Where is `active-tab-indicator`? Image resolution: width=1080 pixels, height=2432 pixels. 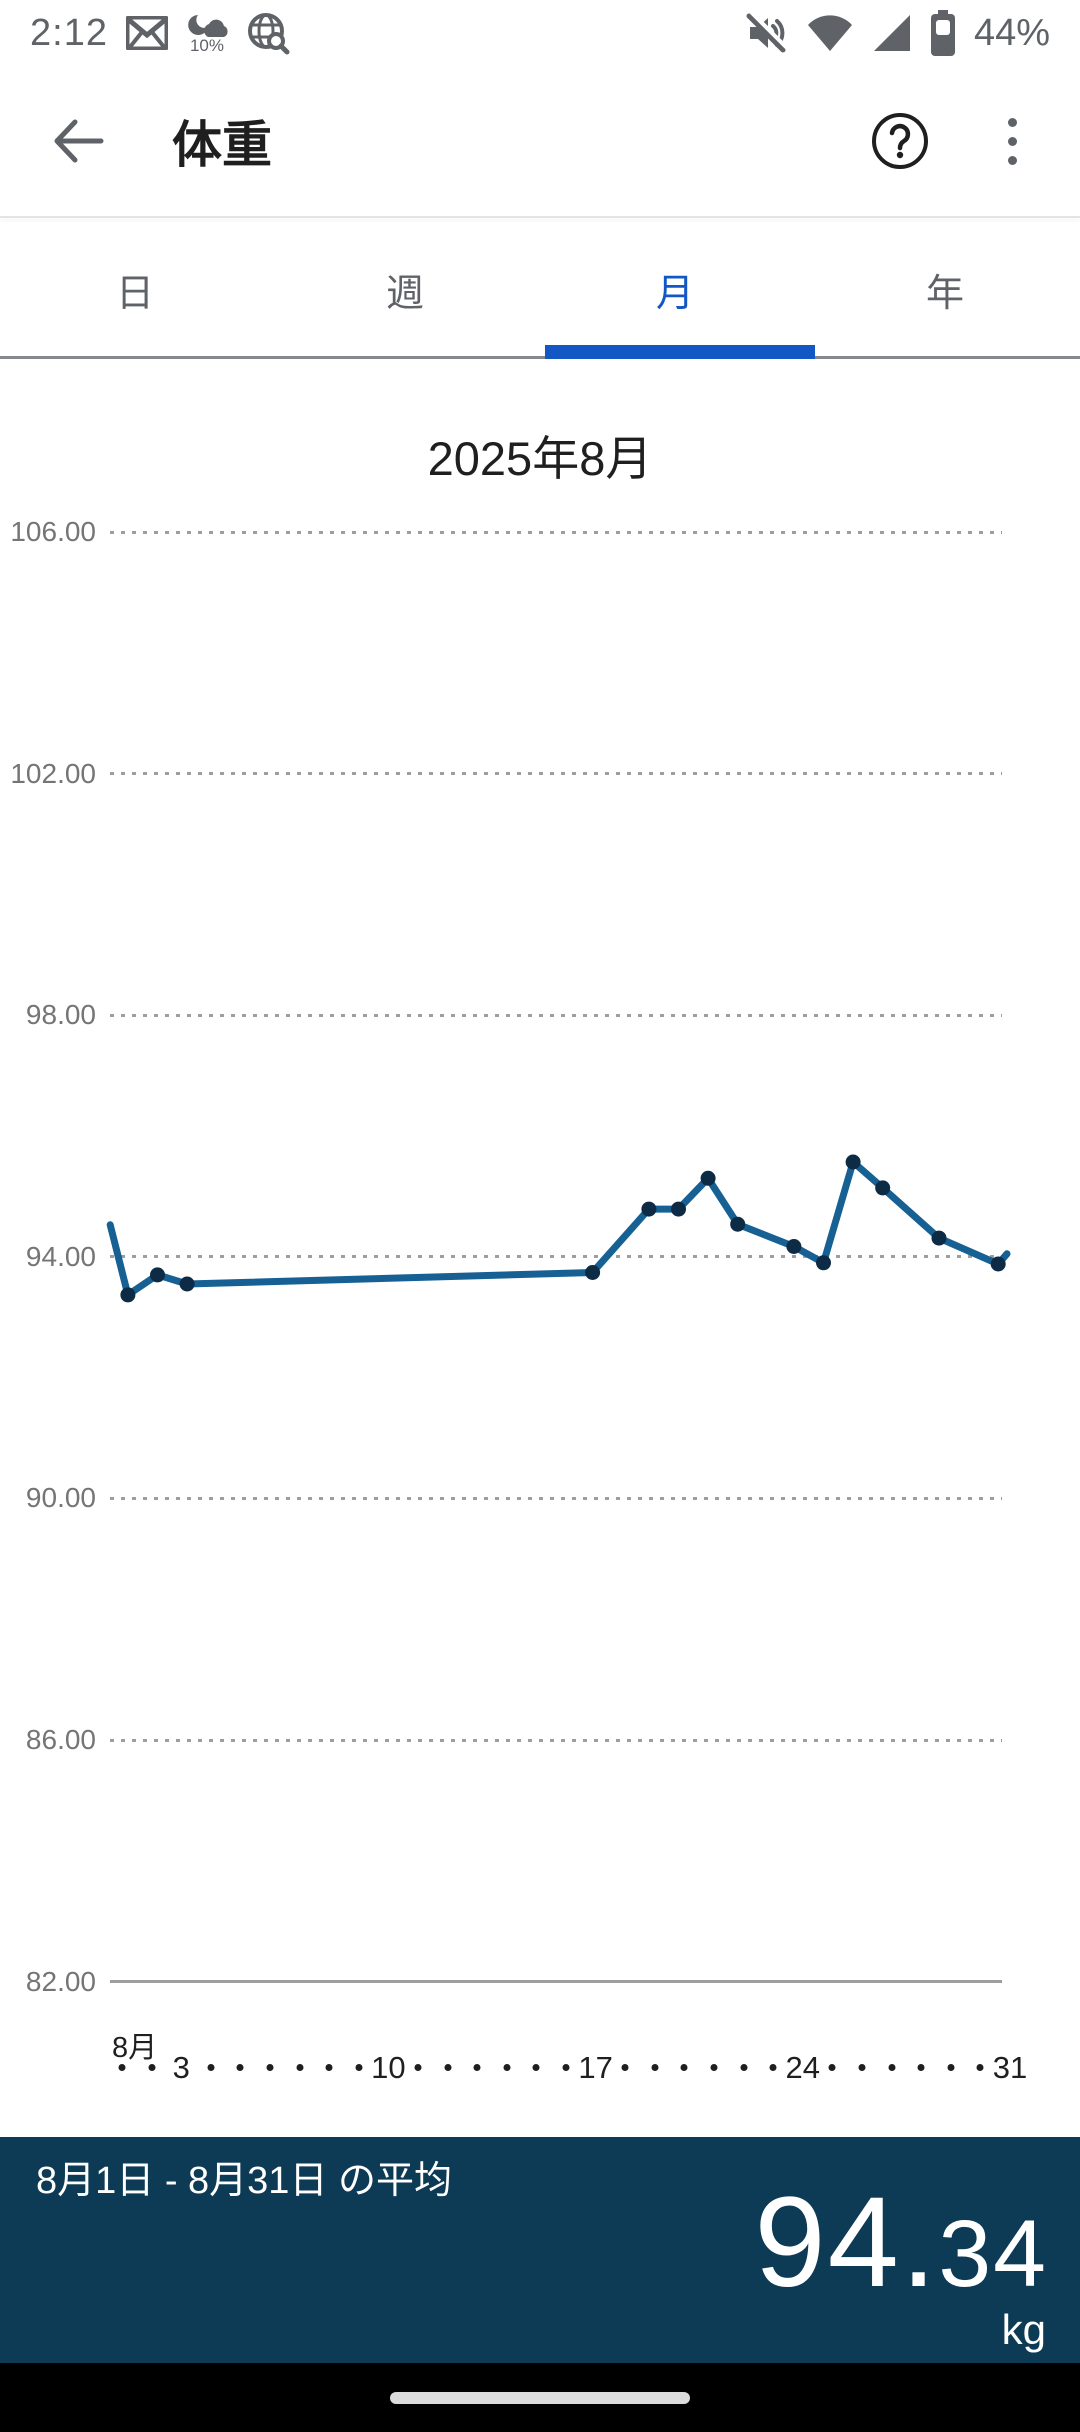
active-tab-indicator is located at coordinates (680, 352).